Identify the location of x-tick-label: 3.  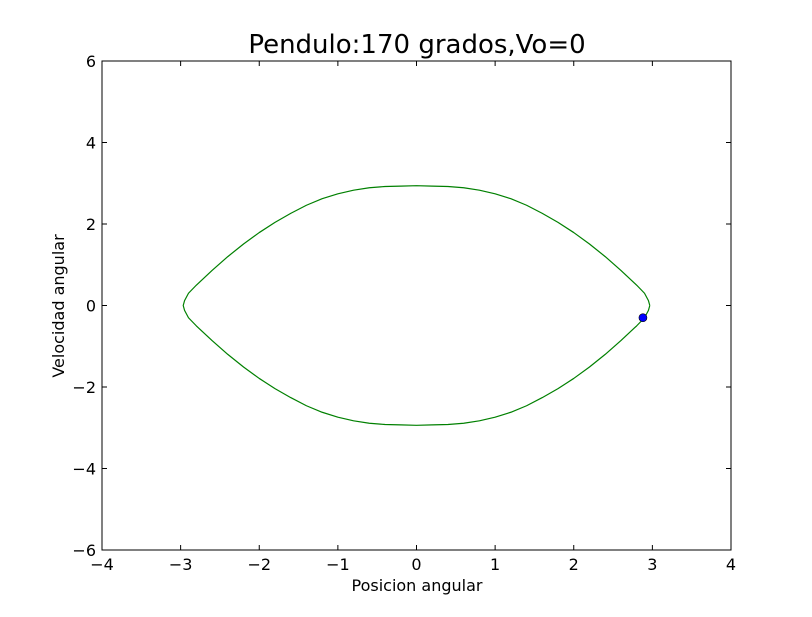
(652, 564).